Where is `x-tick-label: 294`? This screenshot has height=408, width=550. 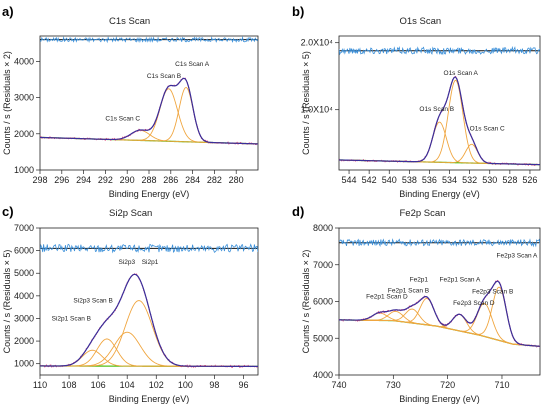
x-tick-label: 294 is located at coordinates (83, 180).